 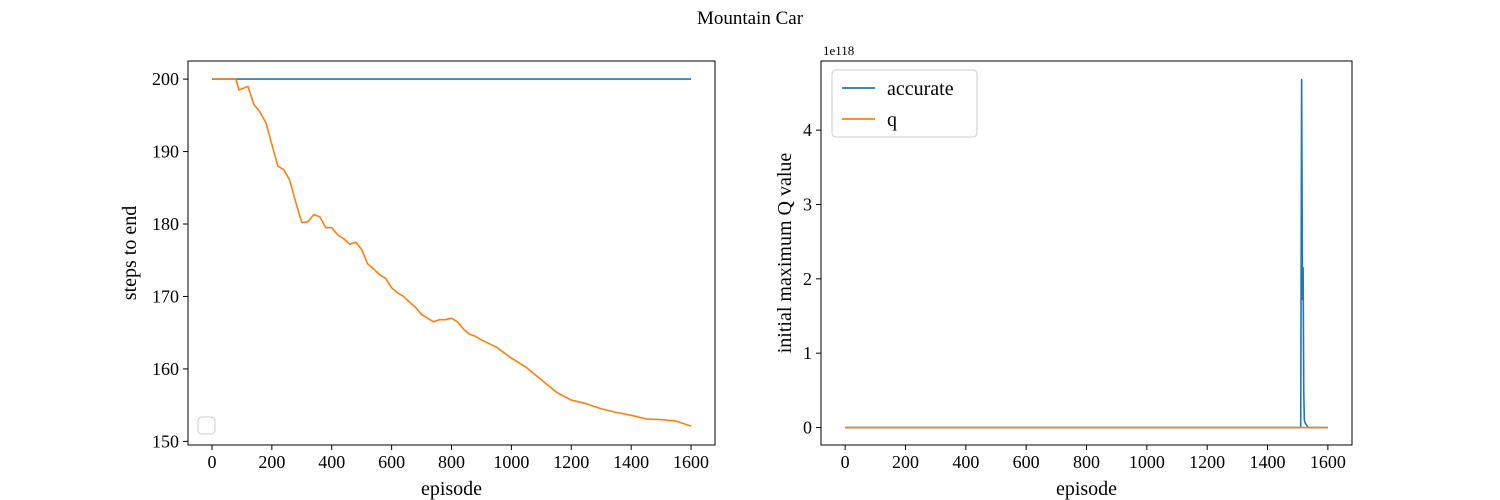 What do you see at coordinates (451, 462) in the screenshot?
I see `steps-x-tick-label: 800` at bounding box center [451, 462].